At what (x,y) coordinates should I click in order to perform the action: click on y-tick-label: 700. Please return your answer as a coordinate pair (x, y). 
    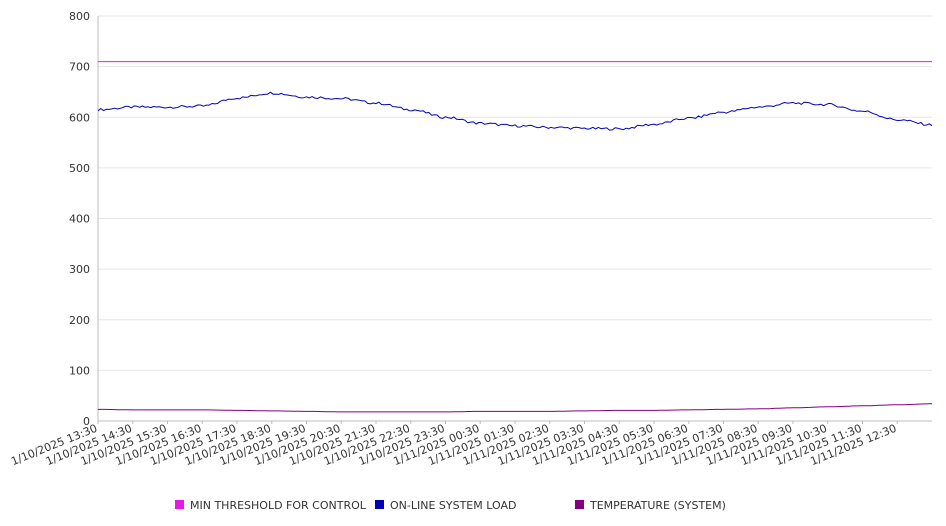
    Looking at the image, I should click on (79, 67).